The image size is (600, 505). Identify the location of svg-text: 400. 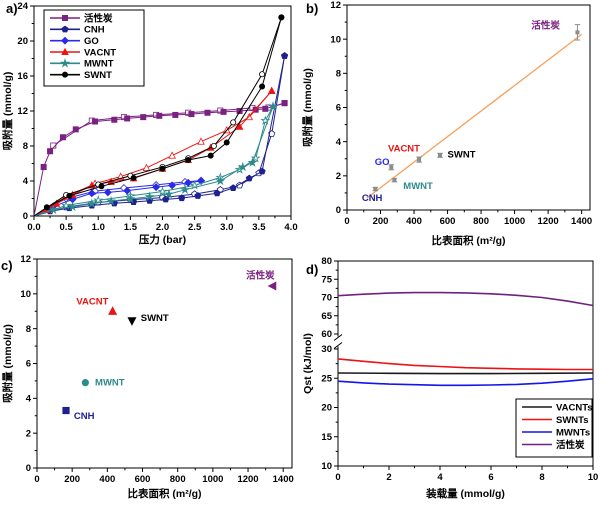
(414, 221).